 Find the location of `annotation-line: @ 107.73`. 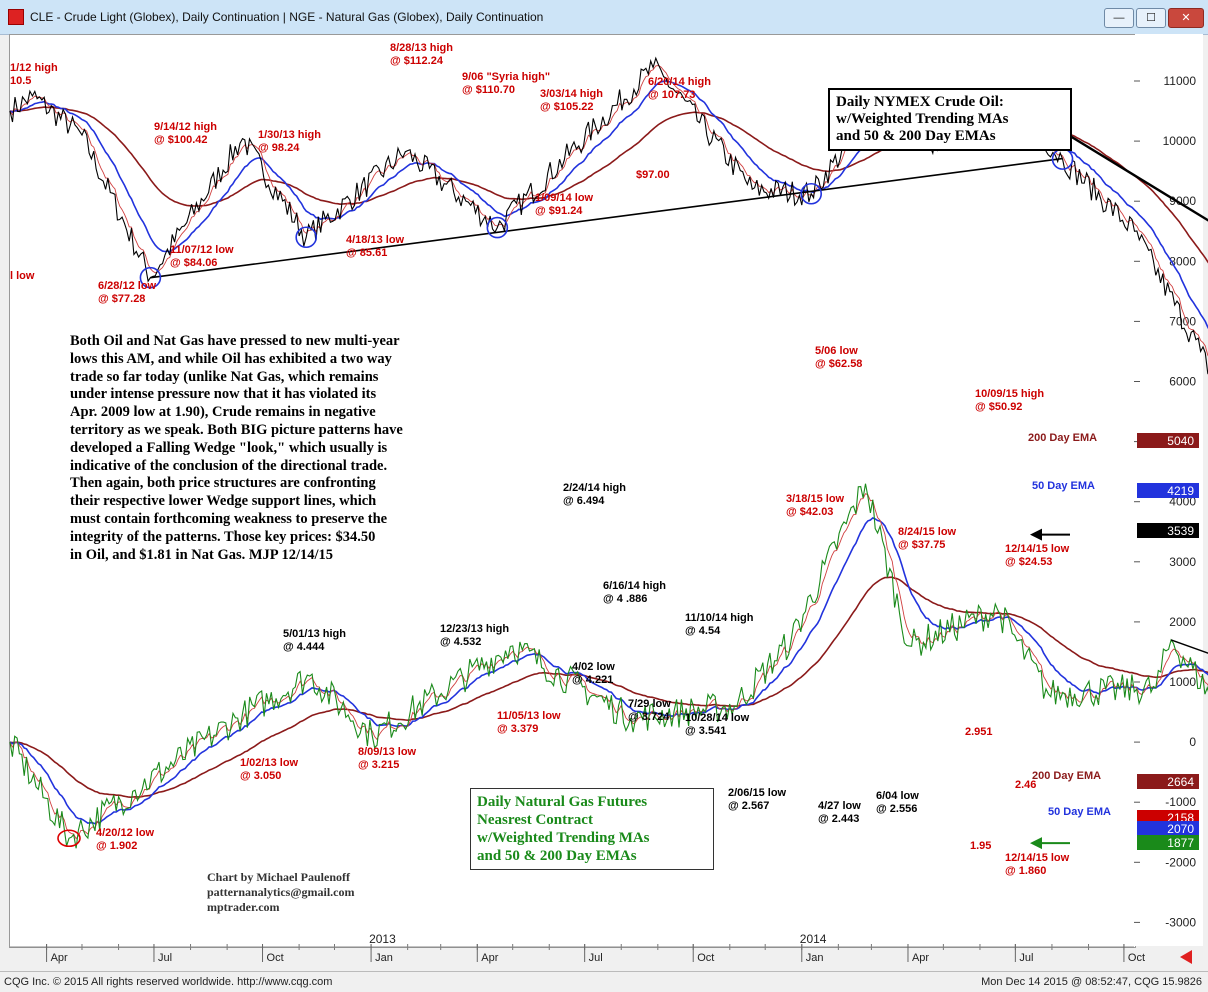

annotation-line: @ 107.73 is located at coordinates (671, 95).